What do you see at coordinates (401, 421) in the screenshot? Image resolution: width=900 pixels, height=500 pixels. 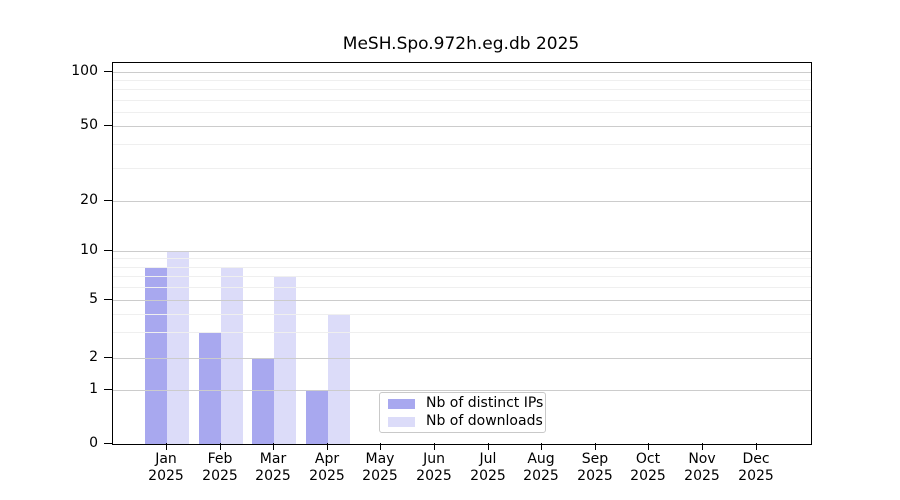 I see `legend-swatch-downloads` at bounding box center [401, 421].